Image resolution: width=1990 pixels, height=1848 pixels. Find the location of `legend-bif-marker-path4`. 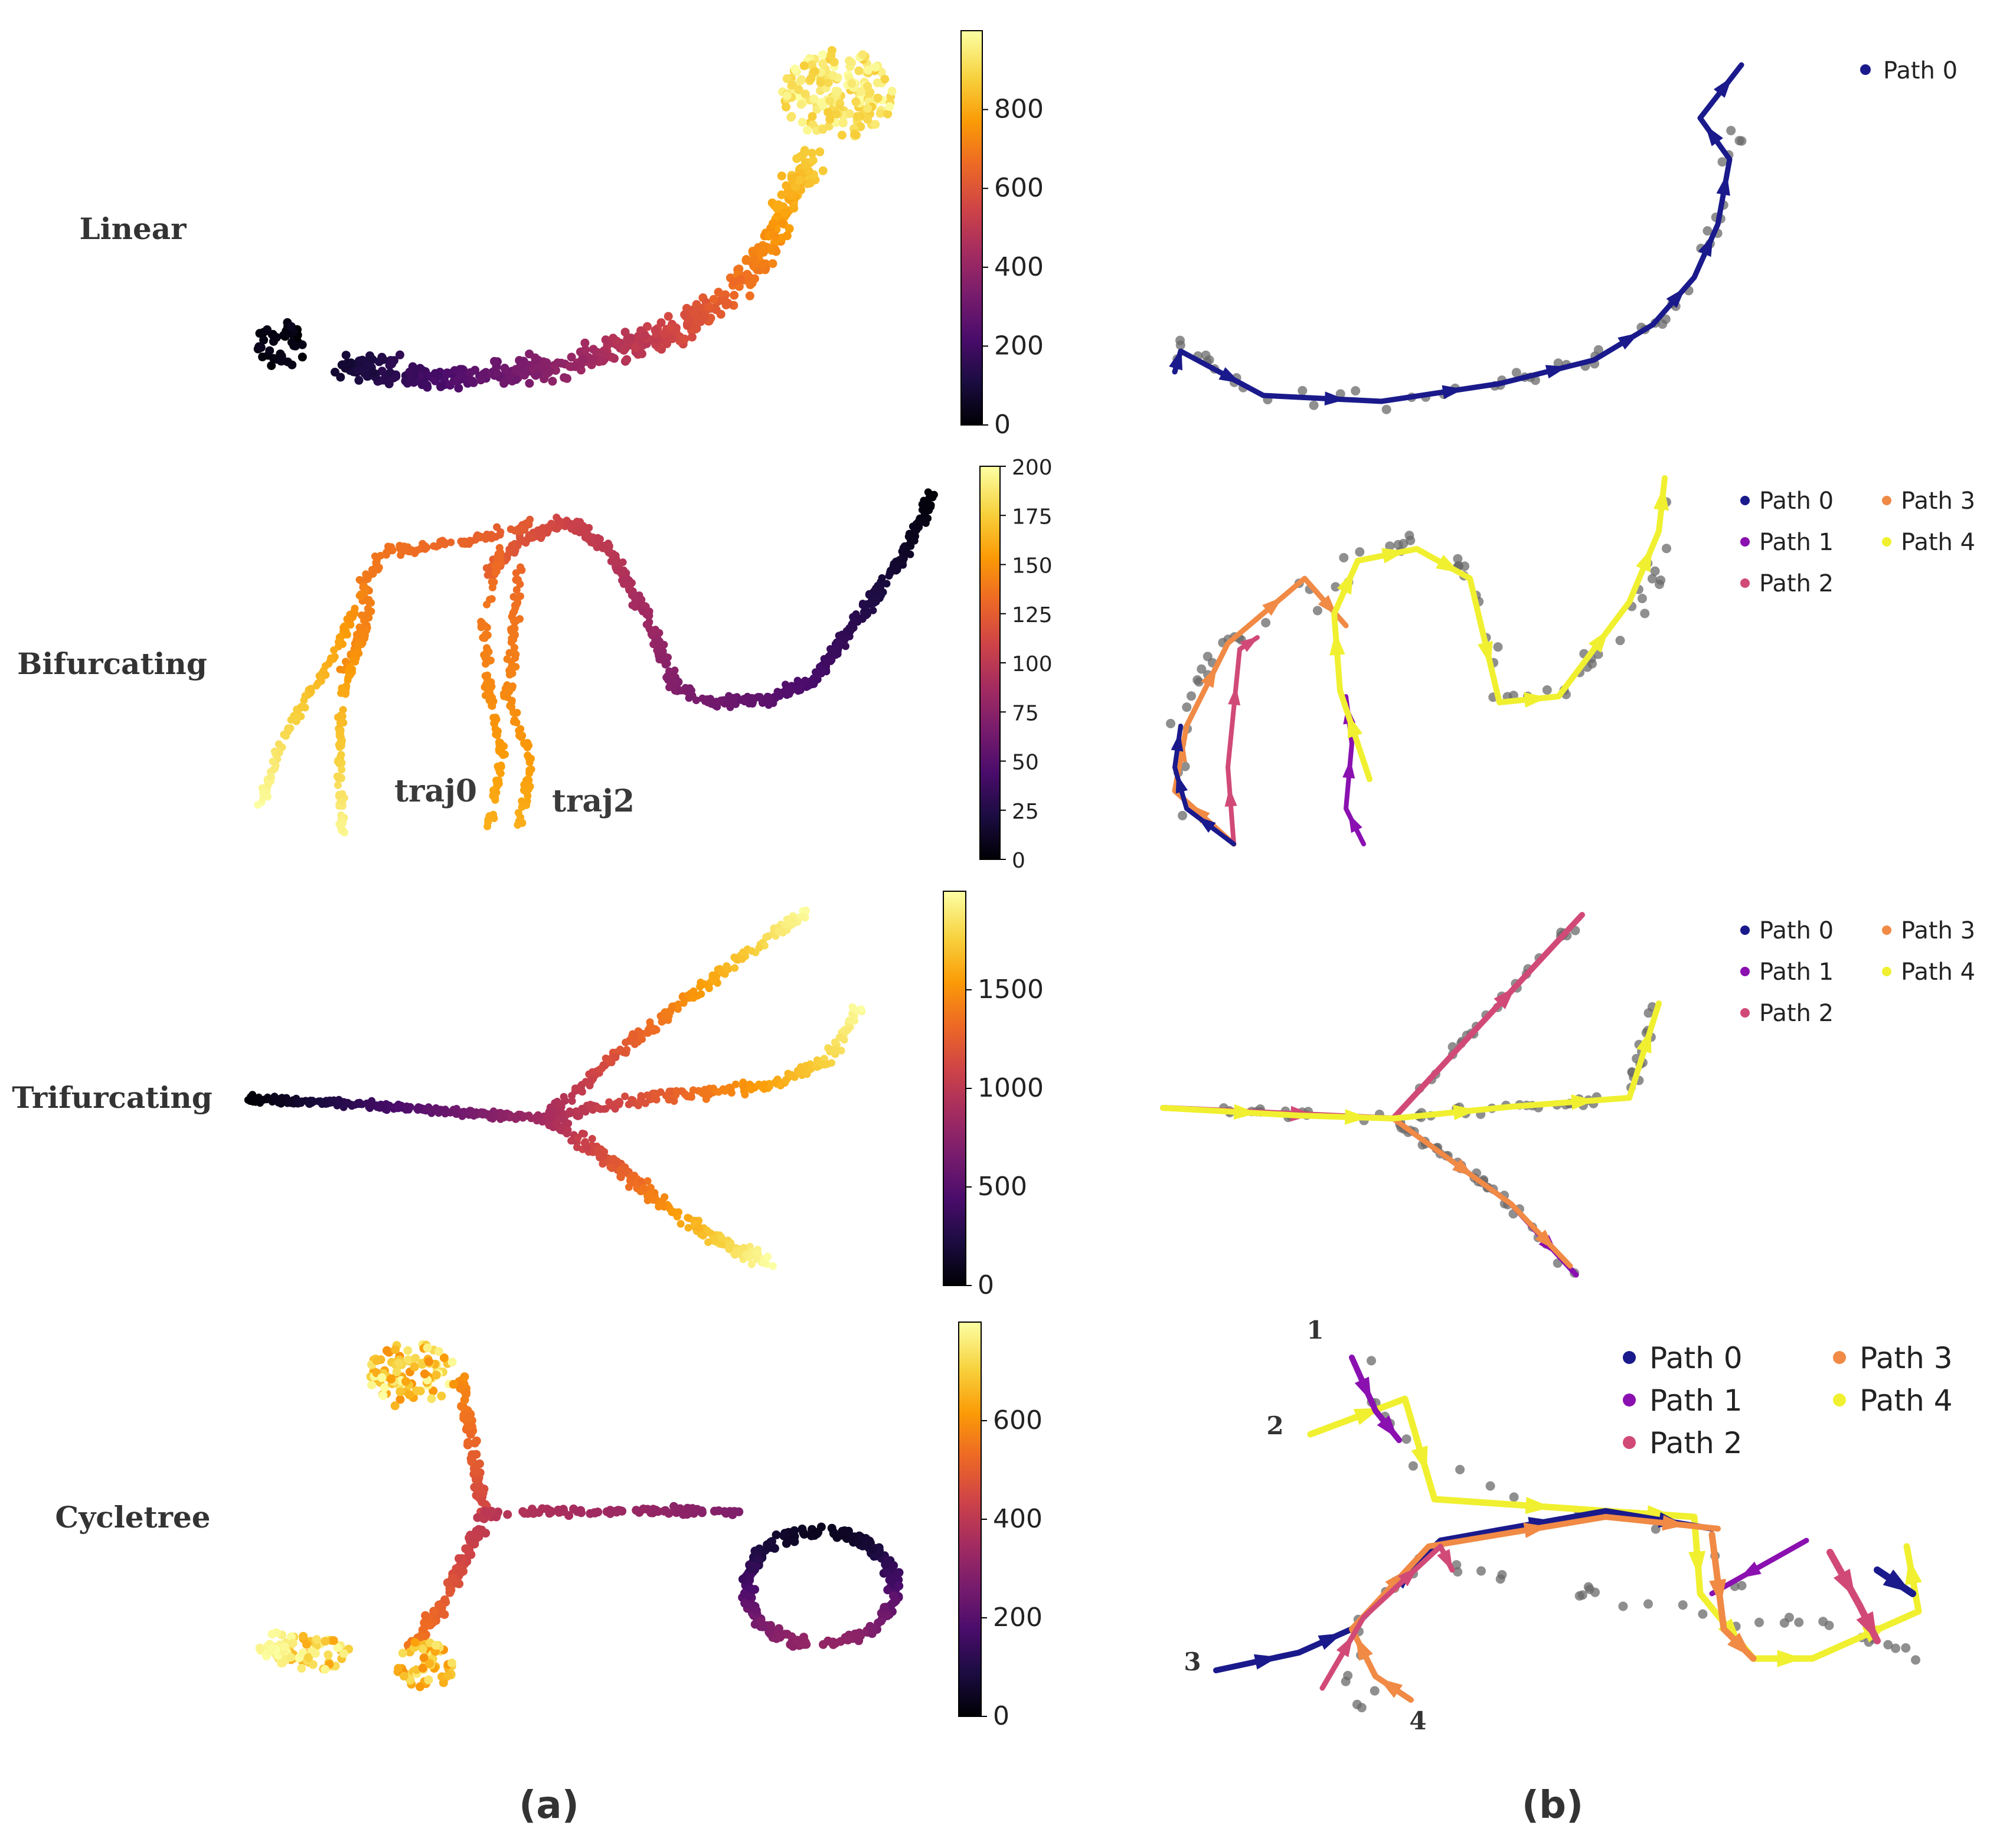

legend-bif-marker-path4 is located at coordinates (1887, 542).